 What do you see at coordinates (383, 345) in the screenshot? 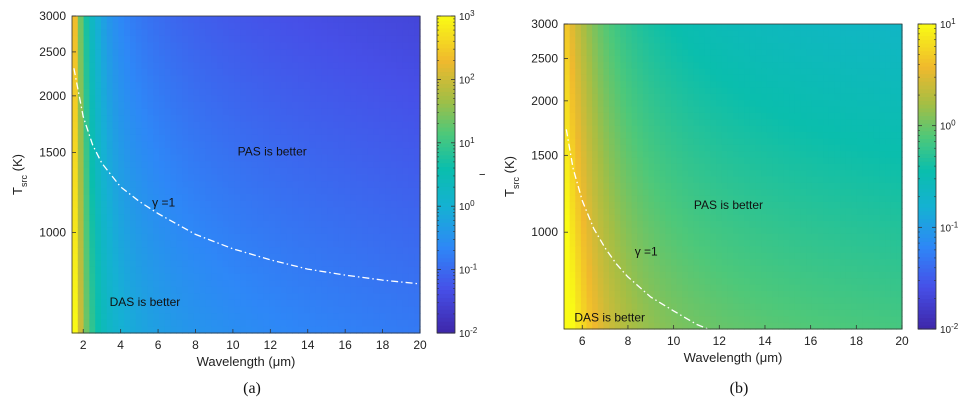
I see `x-tick-label: 18` at bounding box center [383, 345].